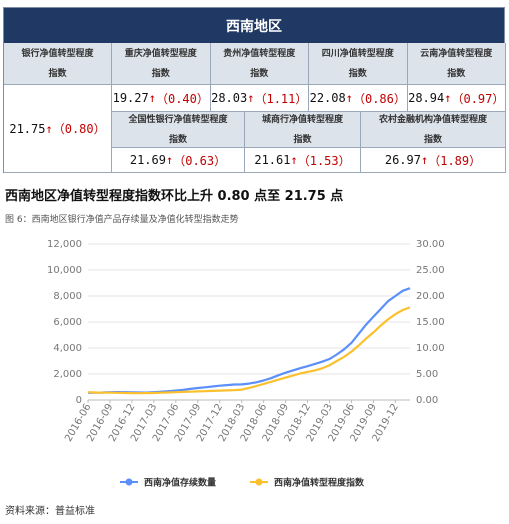  Describe the element at coordinates (456, 64) in the screenshot. I see `province-header: 云南净值转型程度 指数` at that location.